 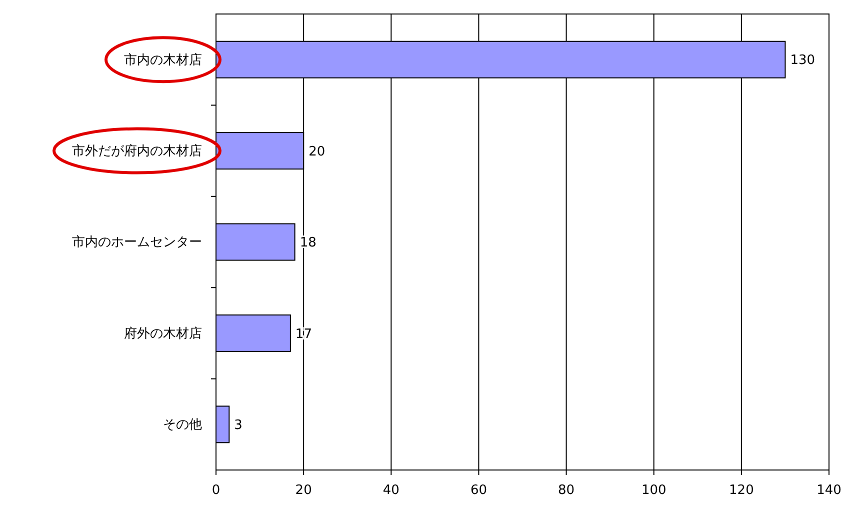 I want to click on y-tick-label: その他, so click(x=182, y=425).